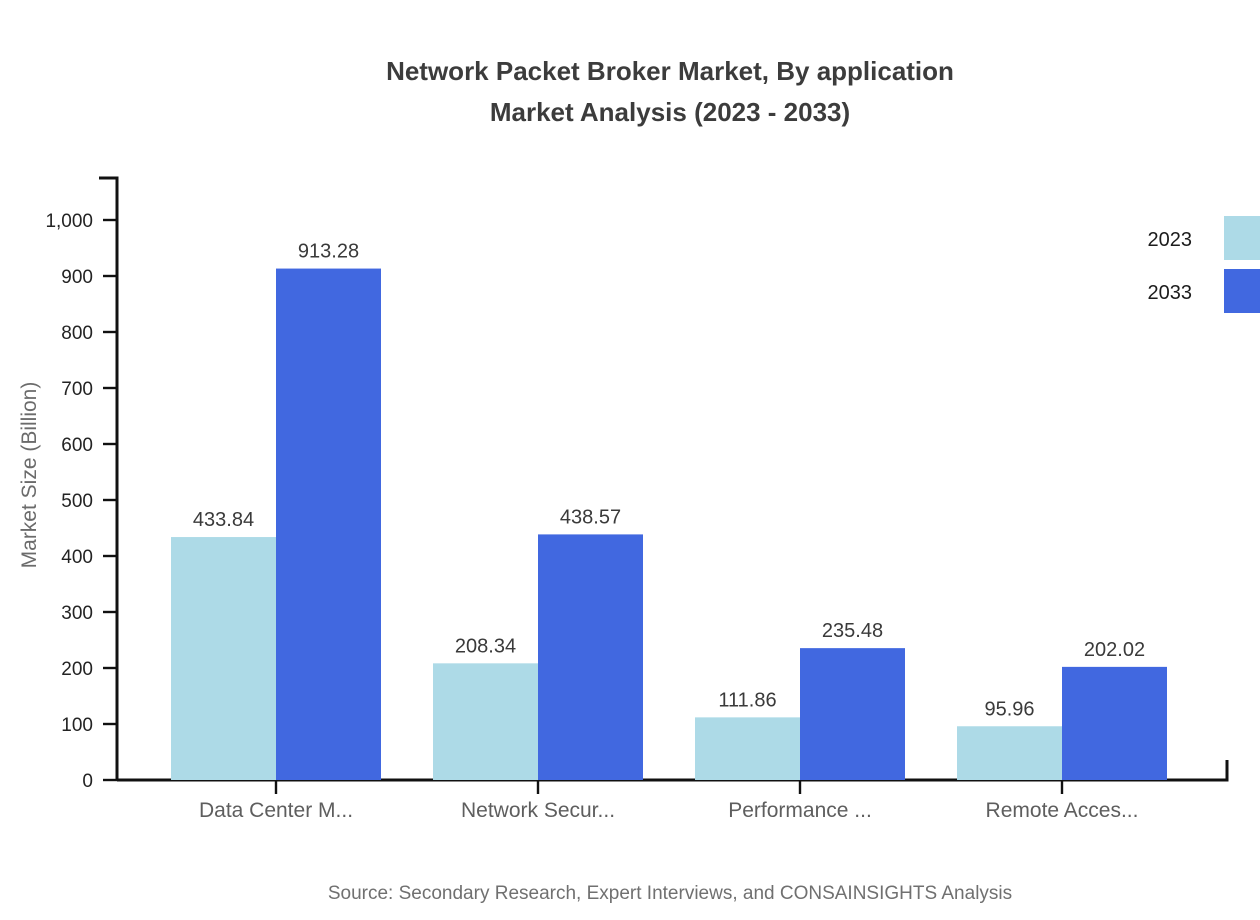 This screenshot has width=1260, height=920. I want to click on legend-swatch-2023, so click(1242, 238).